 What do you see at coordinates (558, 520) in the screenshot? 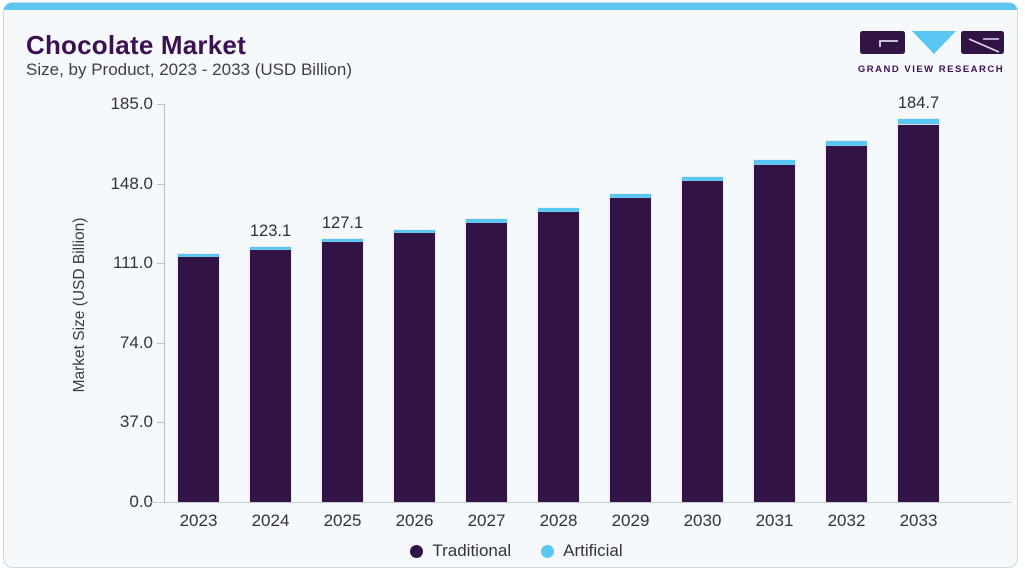
I see `x-tick-label-2028: 2028` at bounding box center [558, 520].